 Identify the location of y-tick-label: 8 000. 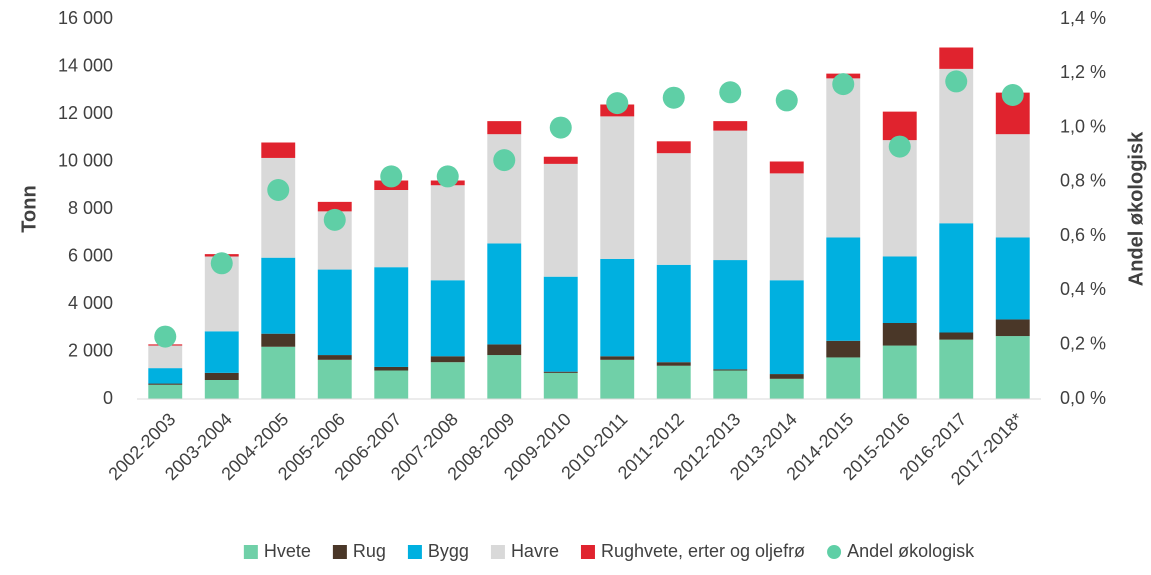
(90, 208).